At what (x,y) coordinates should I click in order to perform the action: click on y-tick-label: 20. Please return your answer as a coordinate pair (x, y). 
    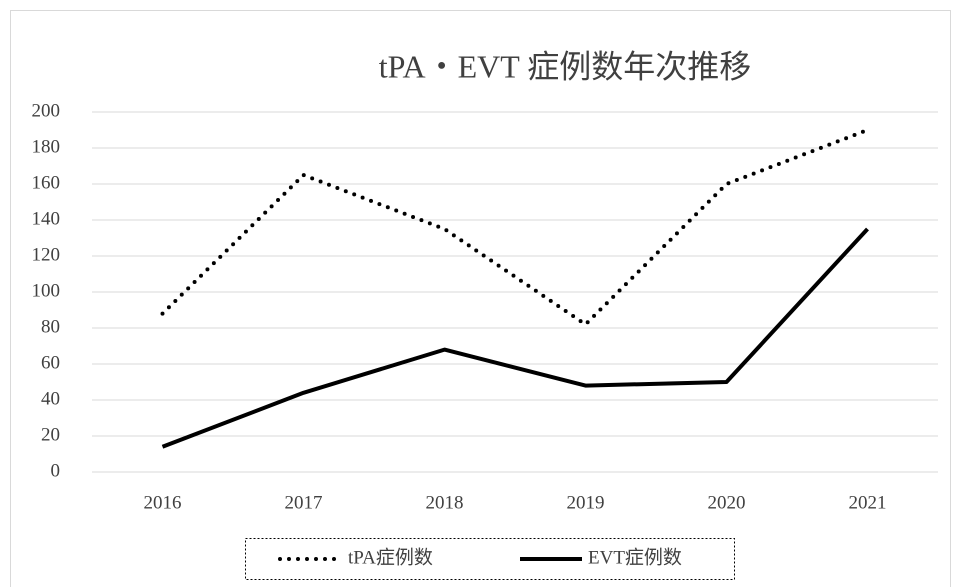
    Looking at the image, I should click on (50, 434).